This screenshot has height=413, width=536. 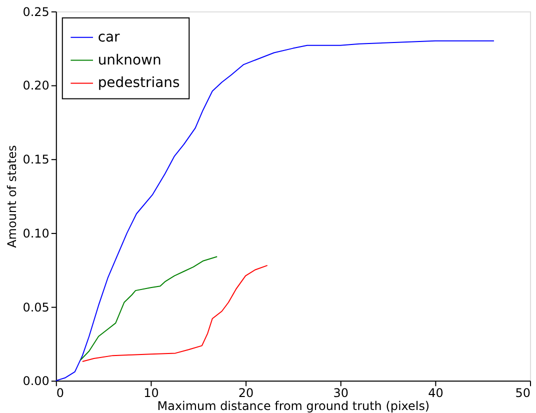 What do you see at coordinates (109, 37) in the screenshot?
I see `legend-label: car` at bounding box center [109, 37].